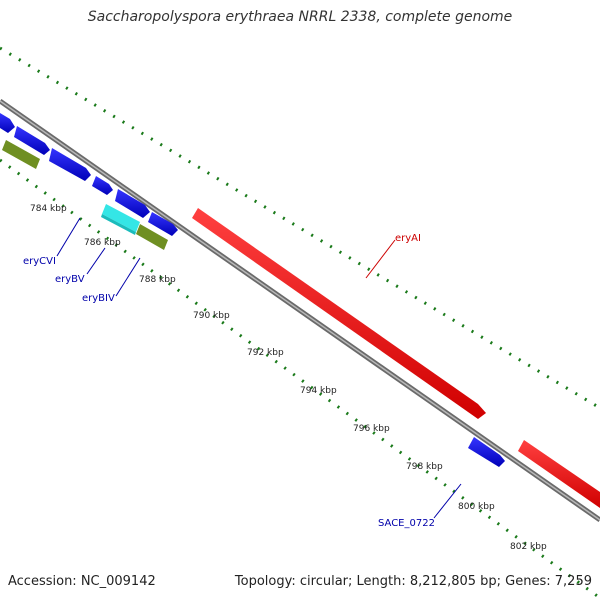 The height and width of the screenshot is (600, 600). What do you see at coordinates (424, 467) in the screenshot?
I see `tick-label: 798 kbp` at bounding box center [424, 467].